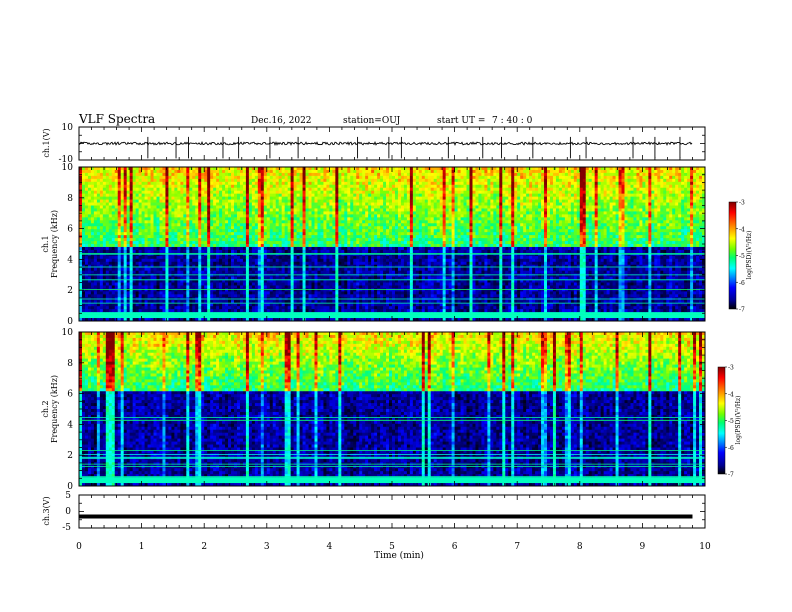  What do you see at coordinates (512, 121) in the screenshot?
I see `start-ut-value: 7 : 40 : 0` at bounding box center [512, 121].